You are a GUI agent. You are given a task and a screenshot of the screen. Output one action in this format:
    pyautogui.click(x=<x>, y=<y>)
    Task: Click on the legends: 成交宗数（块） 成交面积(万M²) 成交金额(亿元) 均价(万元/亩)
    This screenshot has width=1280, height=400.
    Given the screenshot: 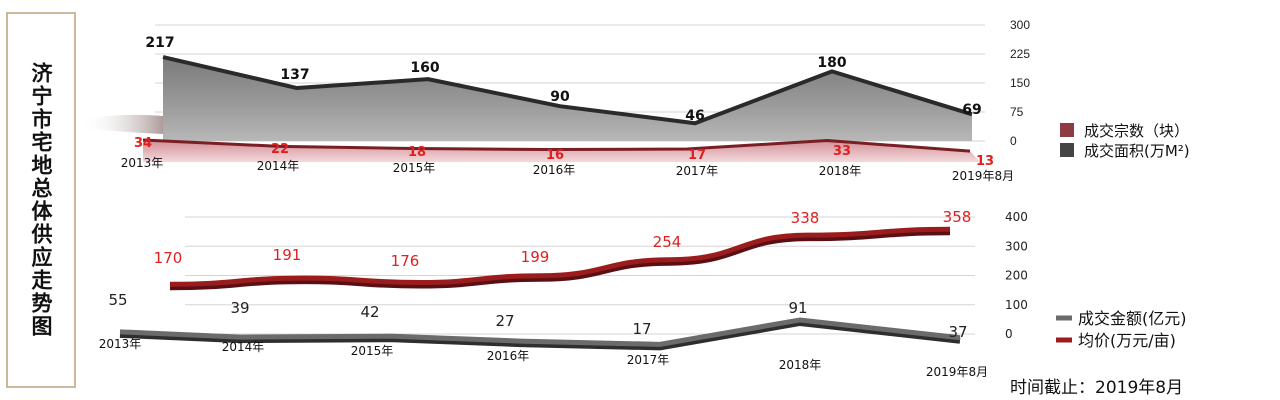 What is the action you would take?
    pyautogui.click(x=1123, y=236)
    